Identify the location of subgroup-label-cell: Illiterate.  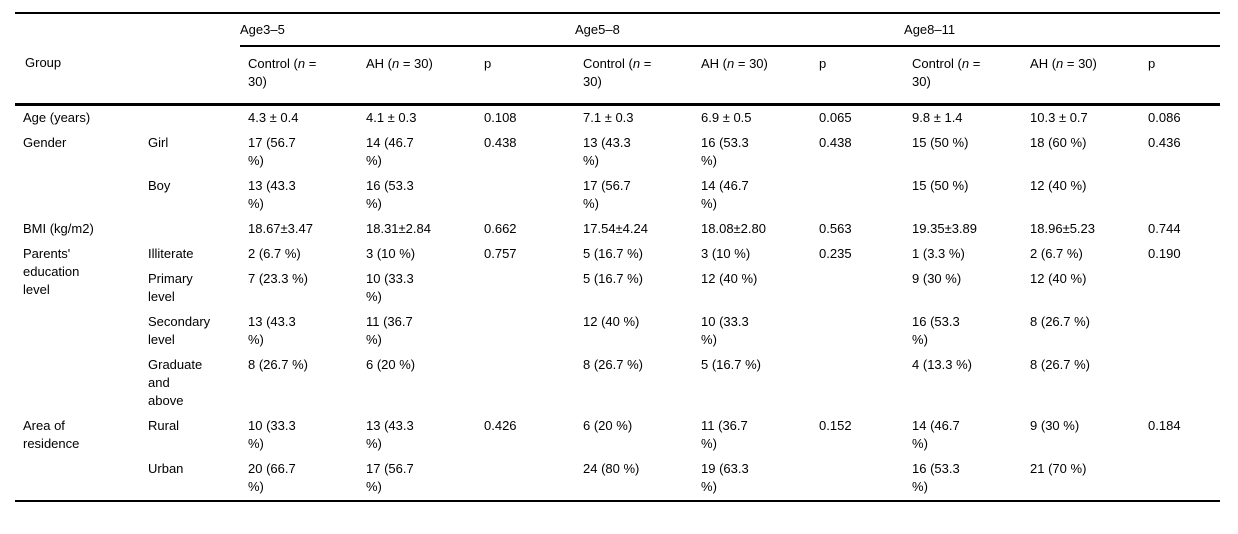
(171, 253).